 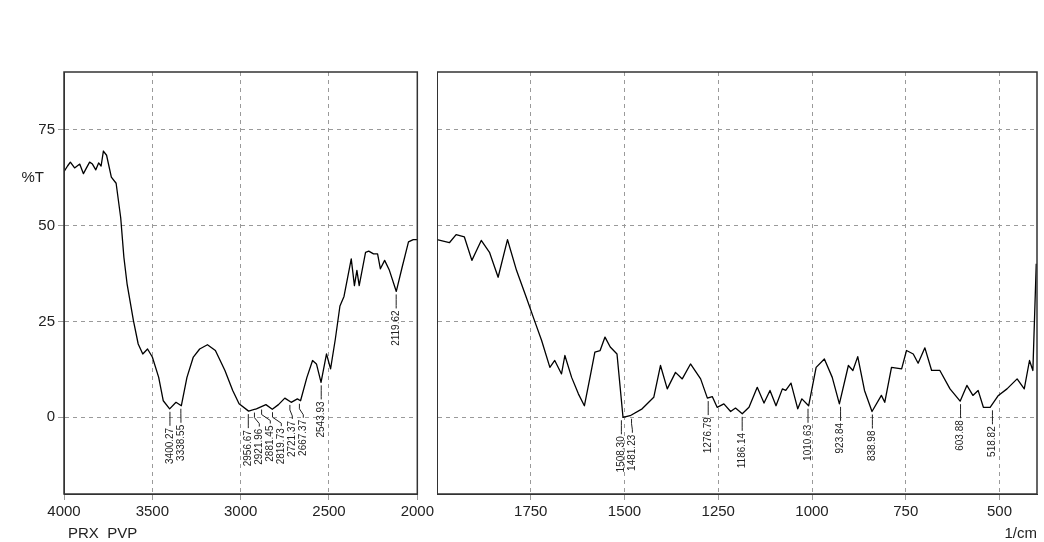 What do you see at coordinates (531, 511) in the screenshot?
I see `x-tick-label: 1750` at bounding box center [531, 511].